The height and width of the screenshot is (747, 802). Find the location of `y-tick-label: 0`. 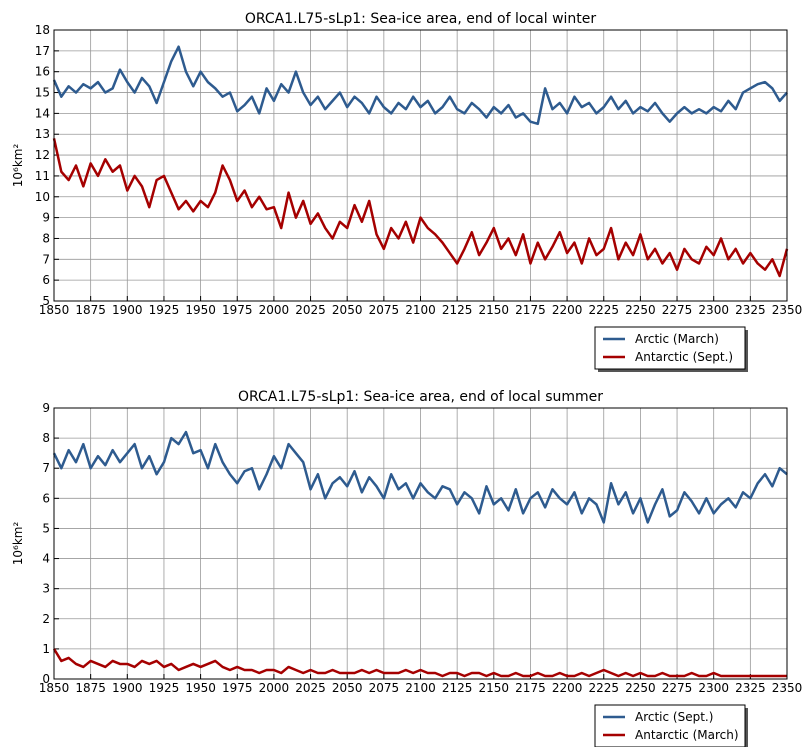

y-tick-label: 0 is located at coordinates (46, 679).